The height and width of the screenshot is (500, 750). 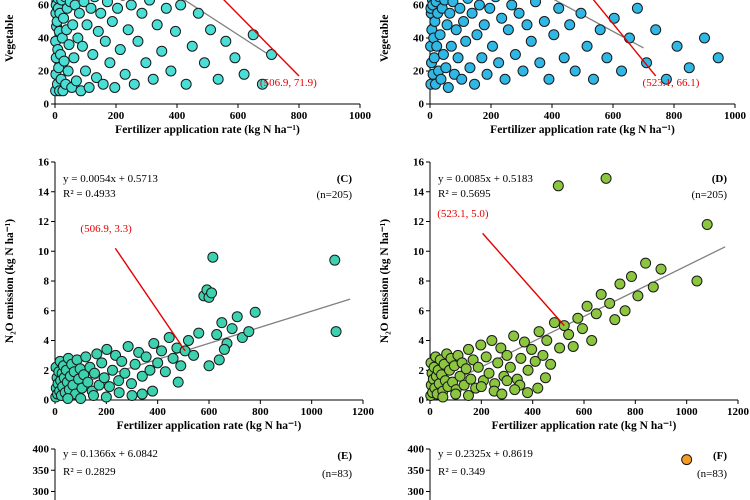 What do you see at coordinates (624, 38) in the screenshot?
I see `annotation-line` at bounding box center [624, 38].